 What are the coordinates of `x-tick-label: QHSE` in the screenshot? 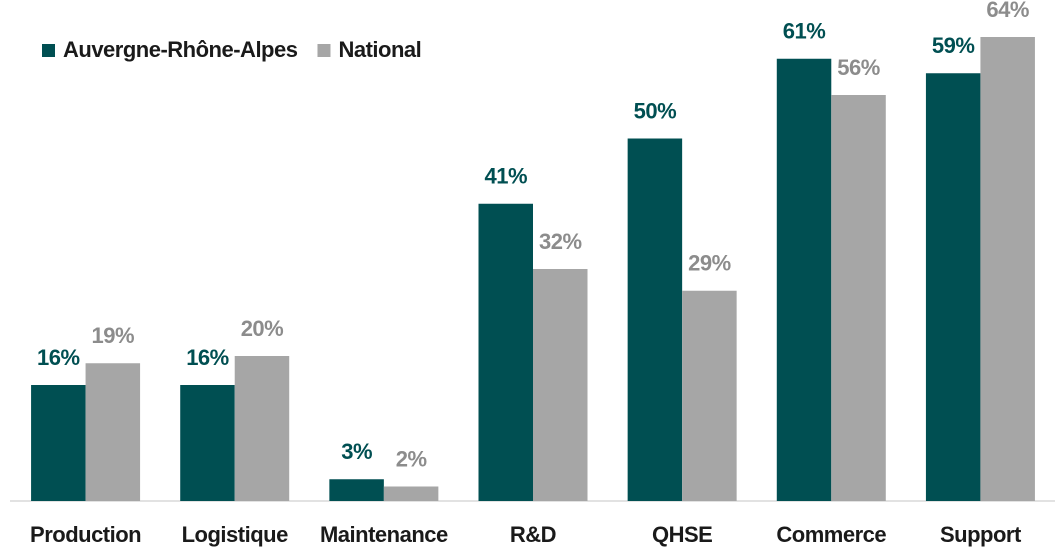 It's located at (682, 534).